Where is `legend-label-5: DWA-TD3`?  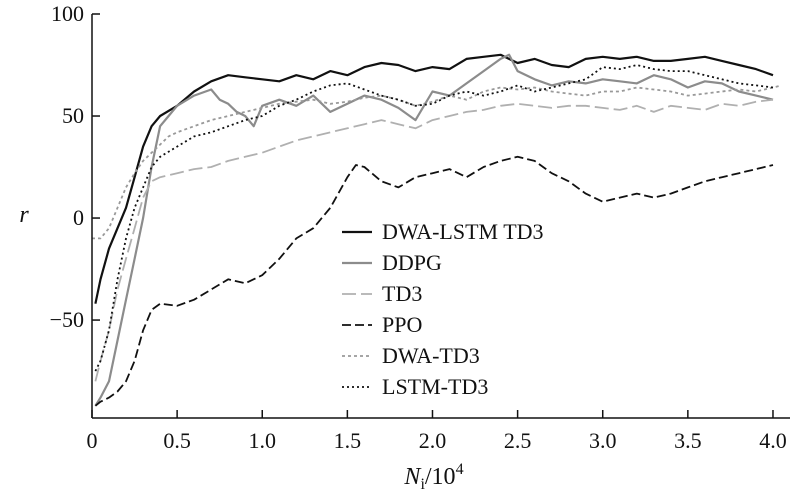
legend-label-5: DWA-TD3 is located at coordinates (431, 355).